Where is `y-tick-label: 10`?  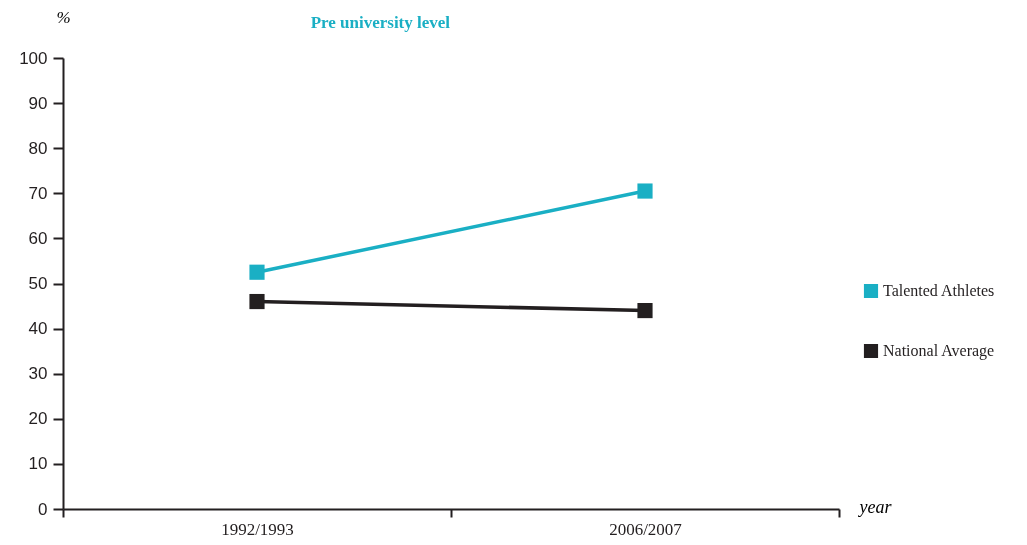 y-tick-label: 10 is located at coordinates (38, 464).